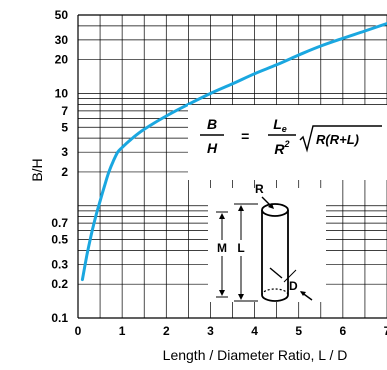 This screenshot has width=387, height=370. I want to click on formula-r2-sup: 2, so click(287, 144).